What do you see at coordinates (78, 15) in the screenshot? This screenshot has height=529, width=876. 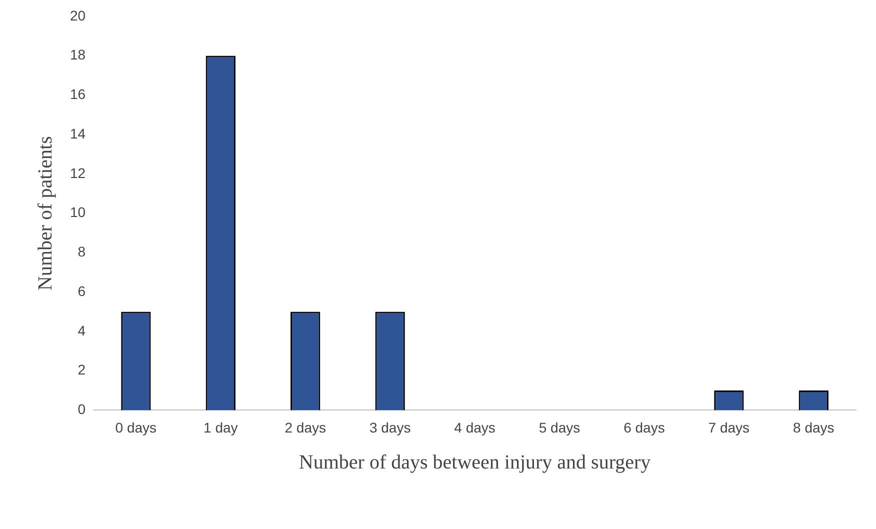 I see `y-tick-label: 20` at bounding box center [78, 15].